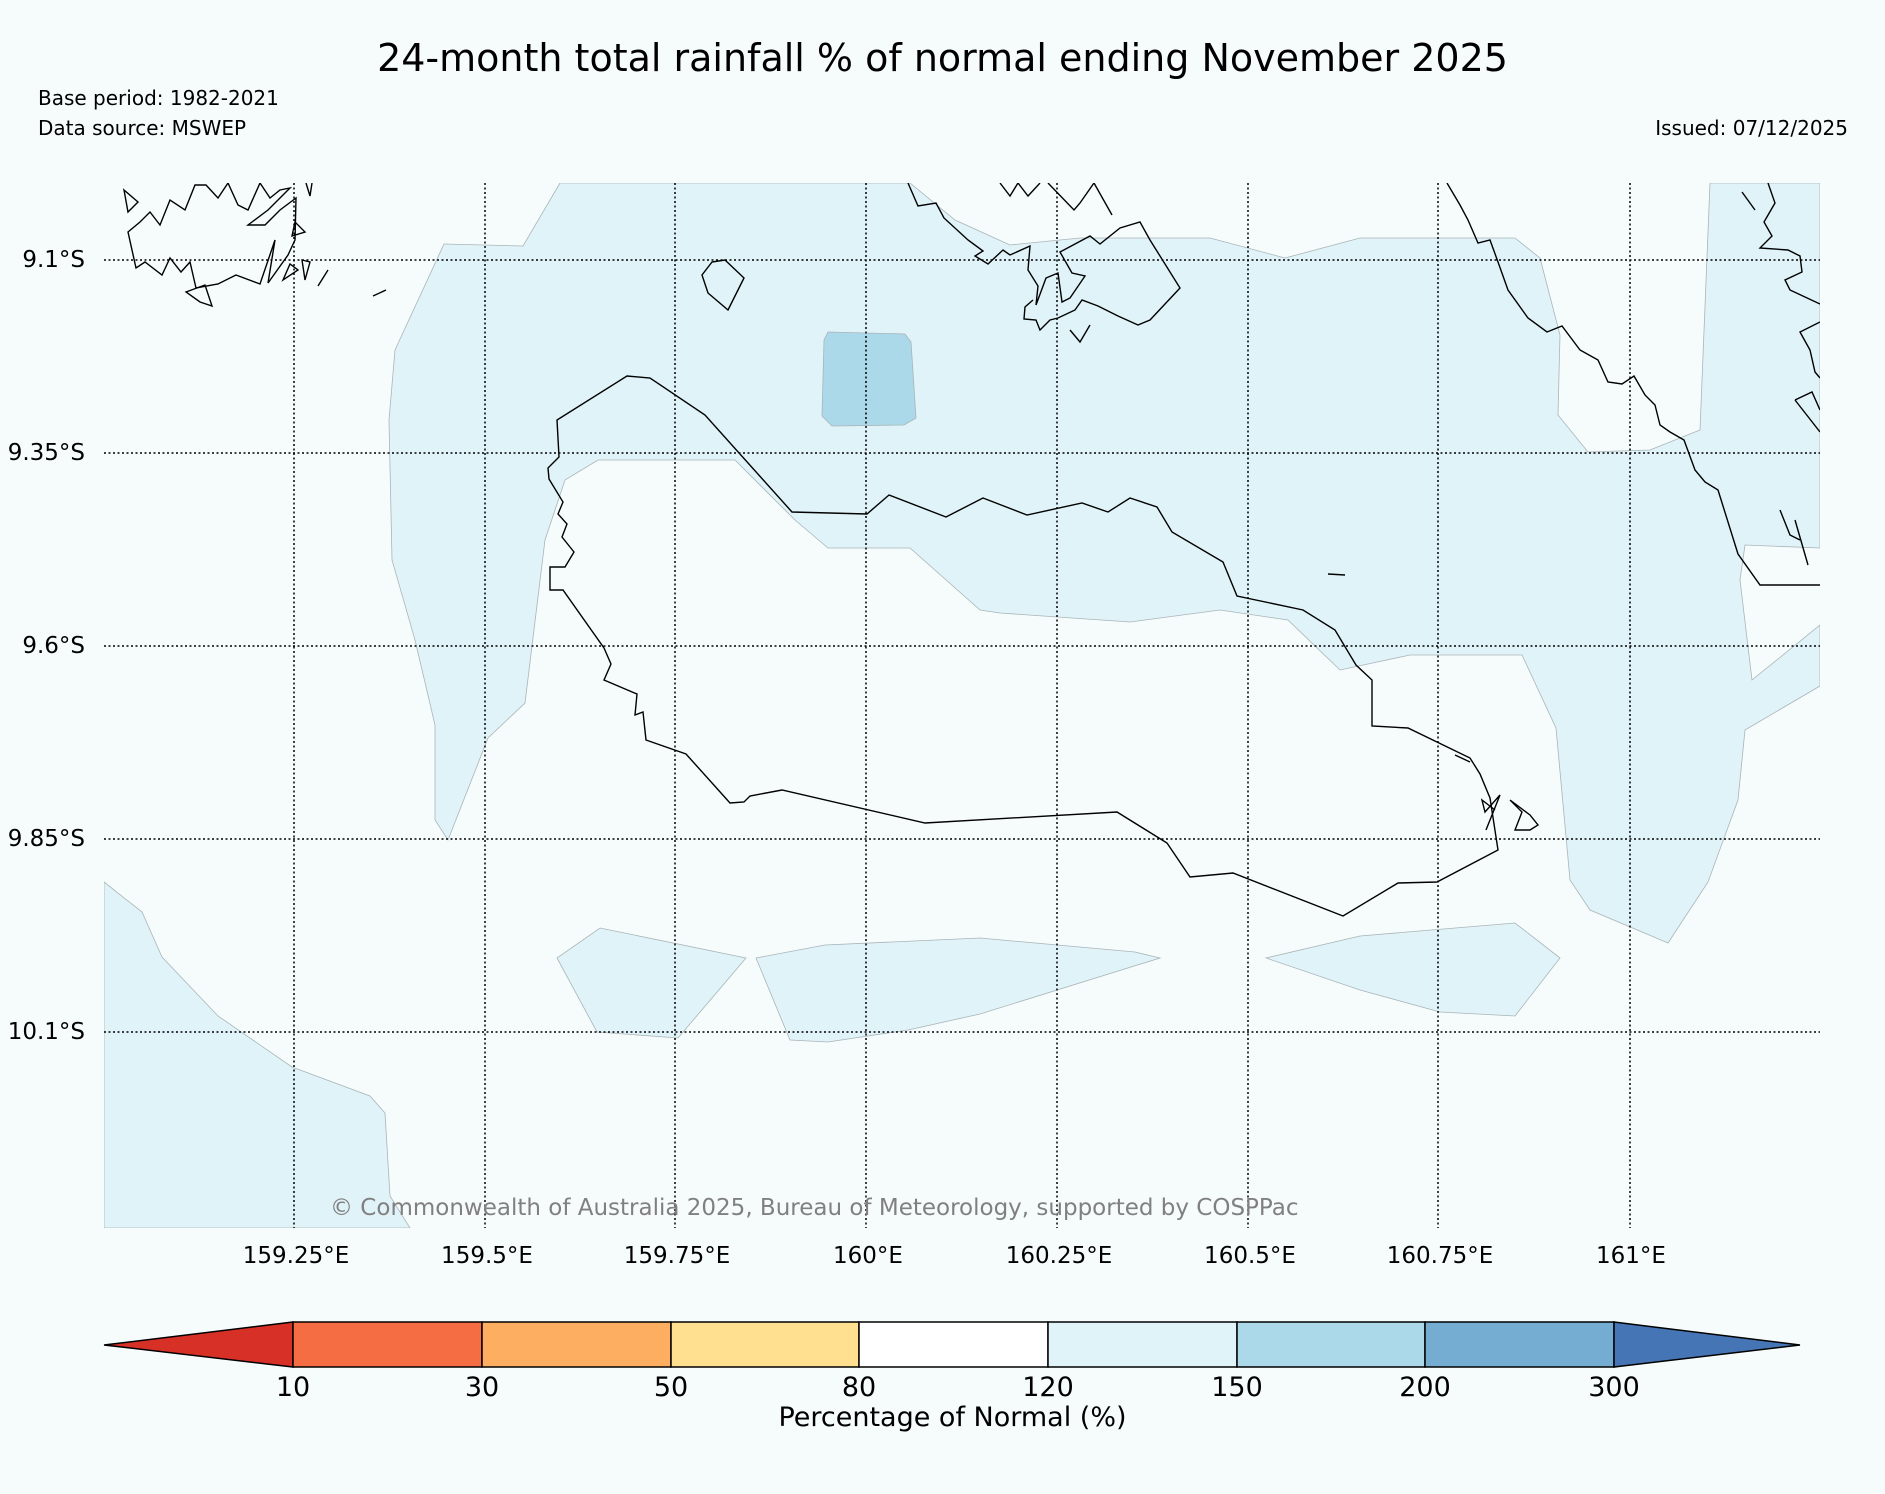 The height and width of the screenshot is (1494, 1885). What do you see at coordinates (296, 1256) in the screenshot?
I see `lon-label-159-25: 159.25°E` at bounding box center [296, 1256].